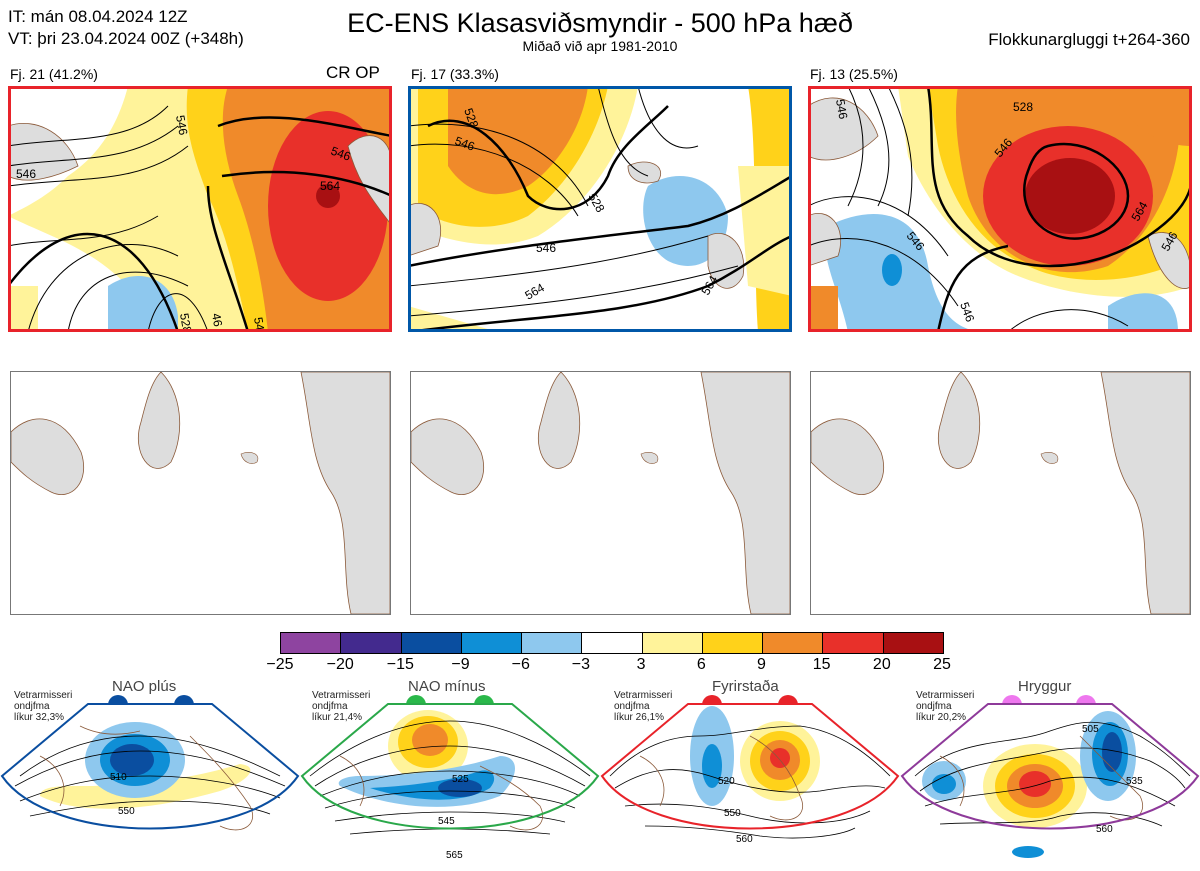 This screenshot has height=871, width=1200. What do you see at coordinates (144, 686) in the screenshot?
I see `regime-title: NAO plús` at bounding box center [144, 686].